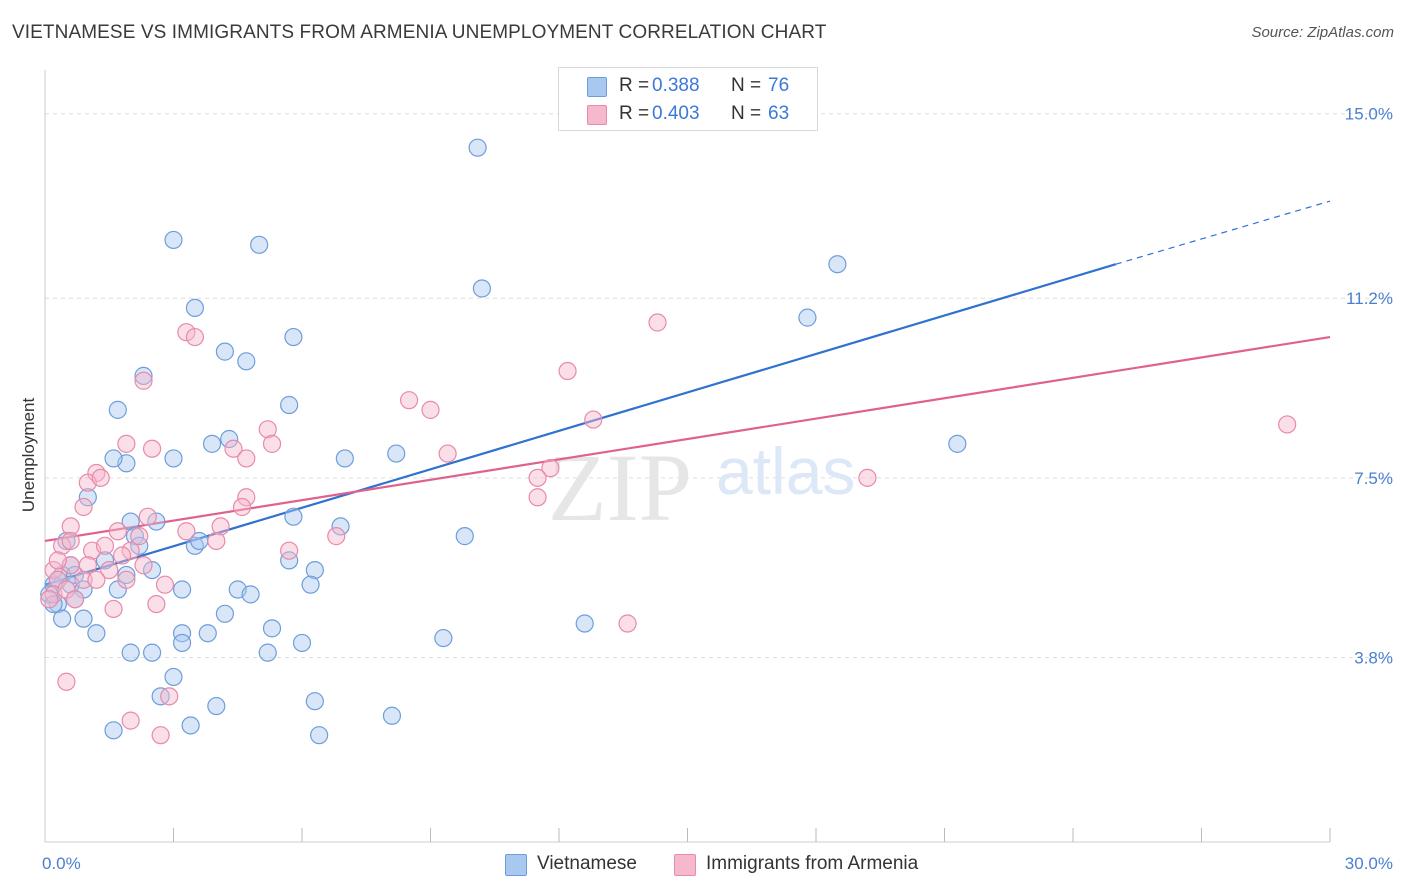  What do you see at coordinates (1369, 114) in the screenshot?
I see `y-tick-label: 15.0%` at bounding box center [1369, 114].